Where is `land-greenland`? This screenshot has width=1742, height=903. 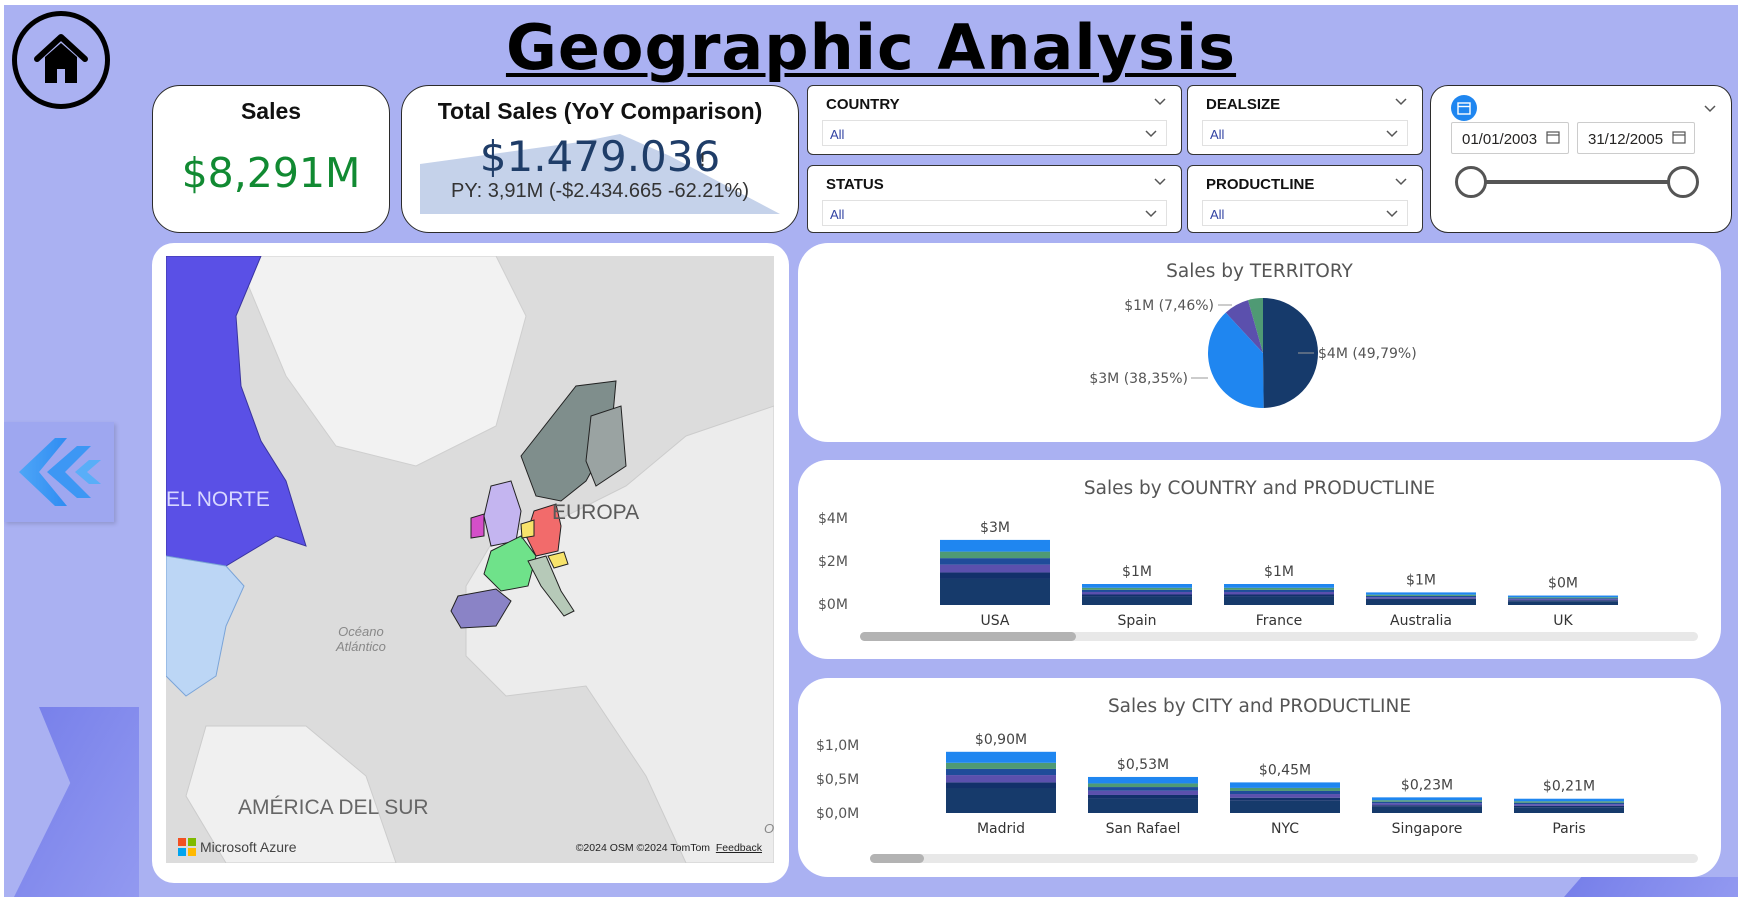 land-greenland is located at coordinates (381, 361).